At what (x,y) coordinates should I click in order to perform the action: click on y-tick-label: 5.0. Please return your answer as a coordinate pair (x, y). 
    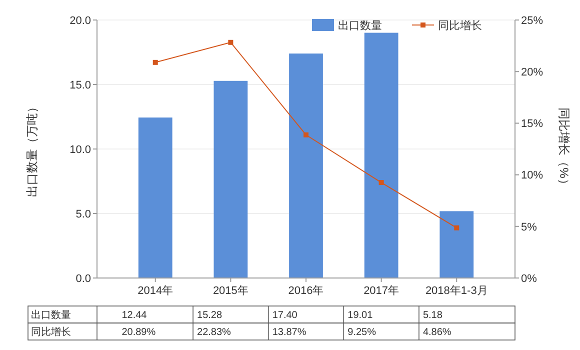
    Looking at the image, I should click on (83, 214).